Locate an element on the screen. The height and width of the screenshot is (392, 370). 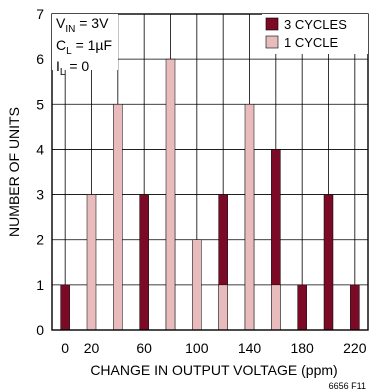
annotation-background is located at coordinates (85, 42).